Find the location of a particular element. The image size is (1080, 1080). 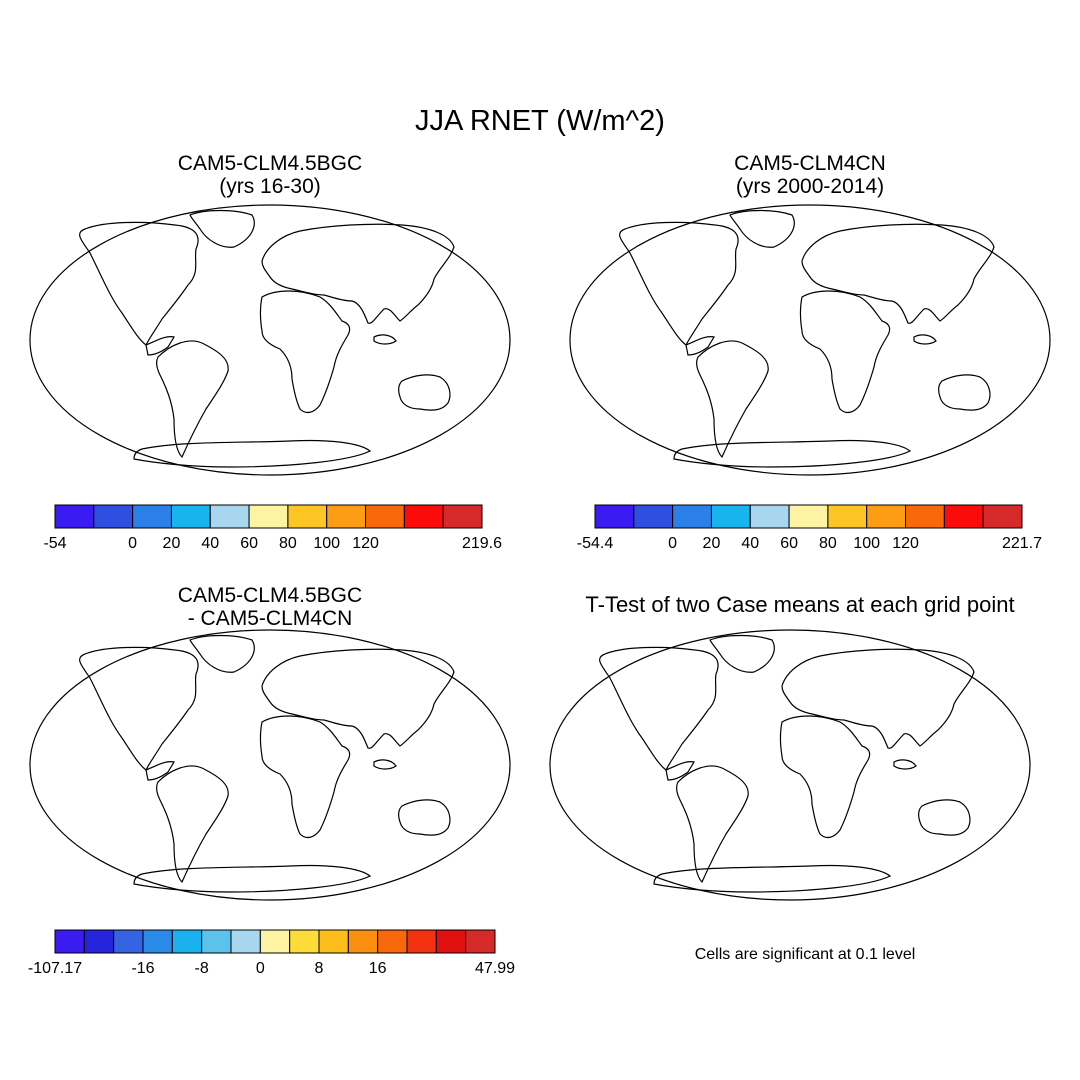

panel-2-colorbar: -54.4 0 20 40 60 80 100 120 221.7 is located at coordinates (809, 528).